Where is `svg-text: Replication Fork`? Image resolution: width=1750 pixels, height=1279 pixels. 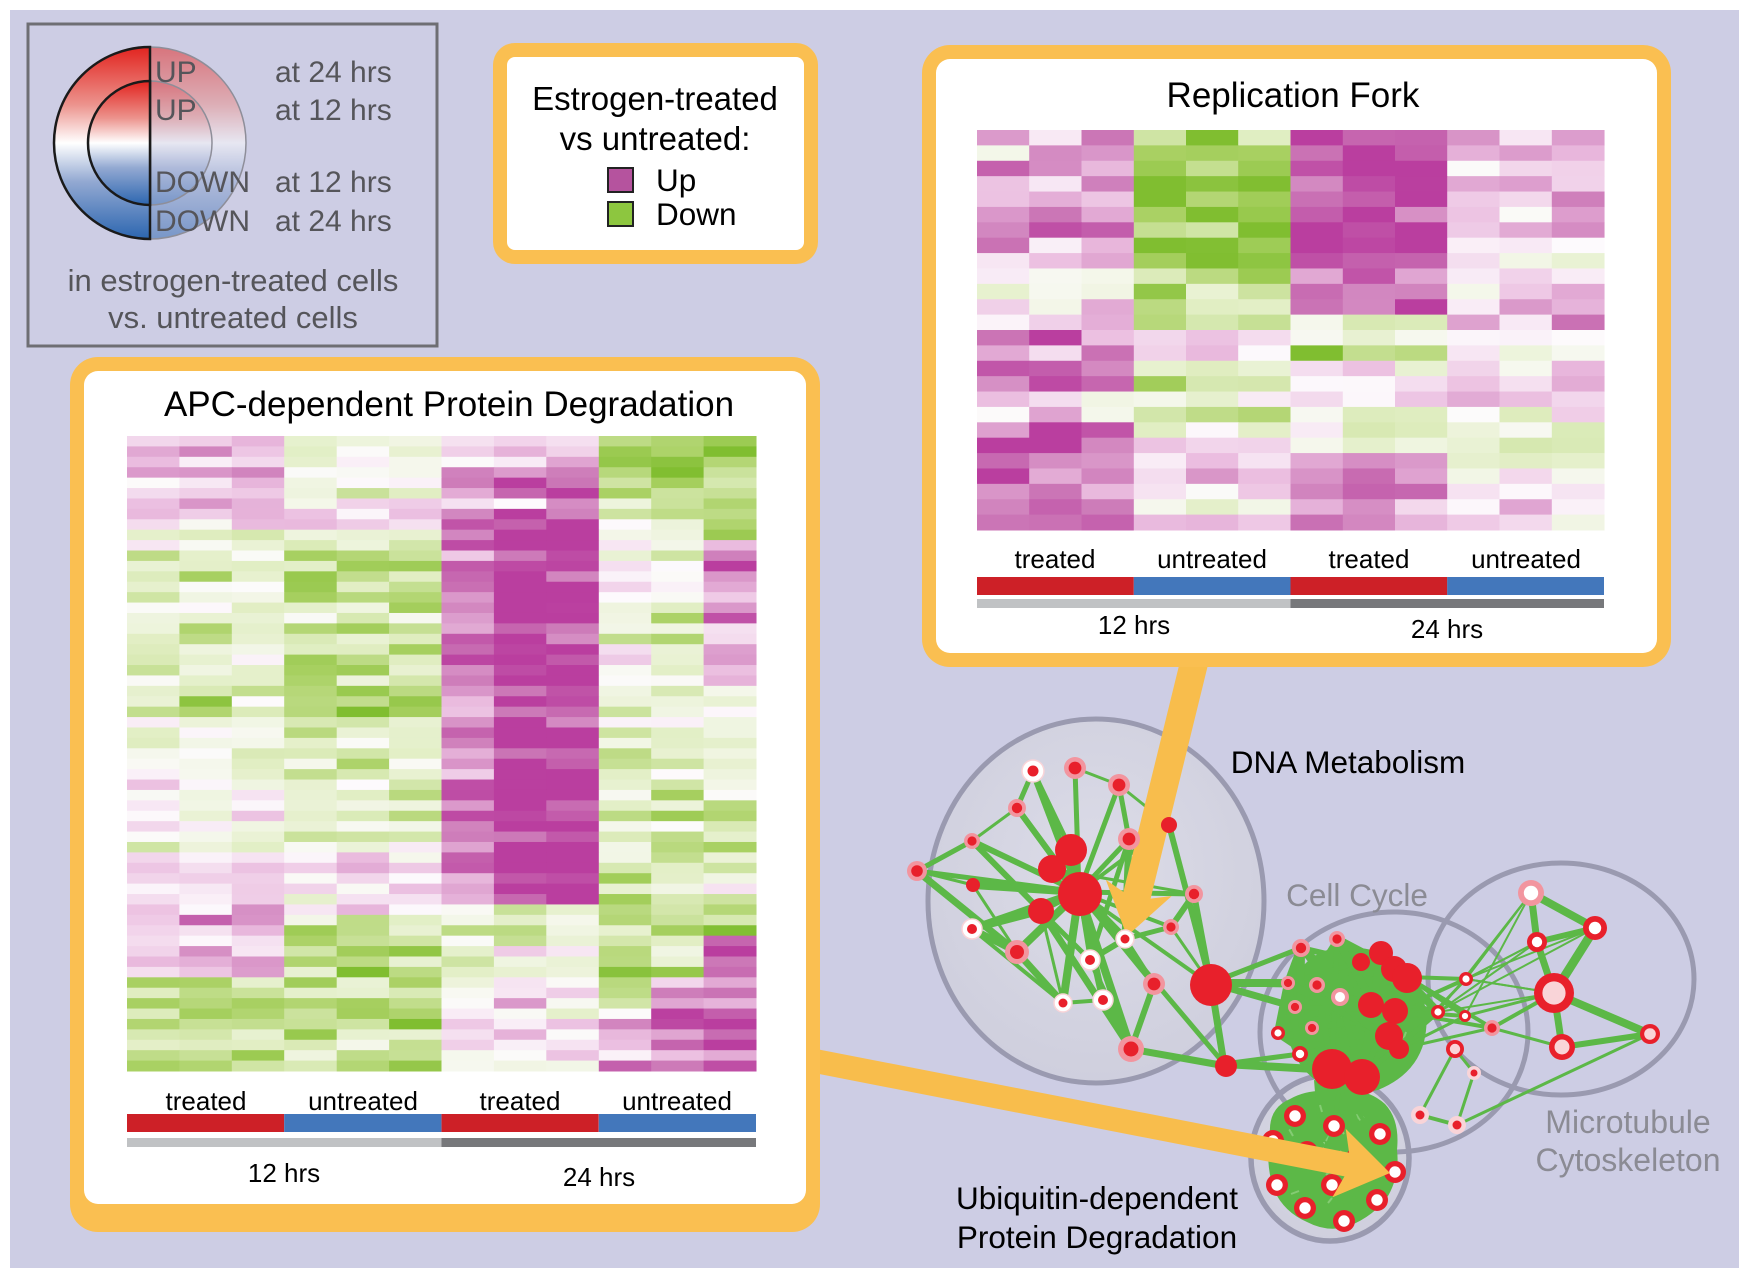
svg-text: Replication Fork is located at coordinates (1293, 95).